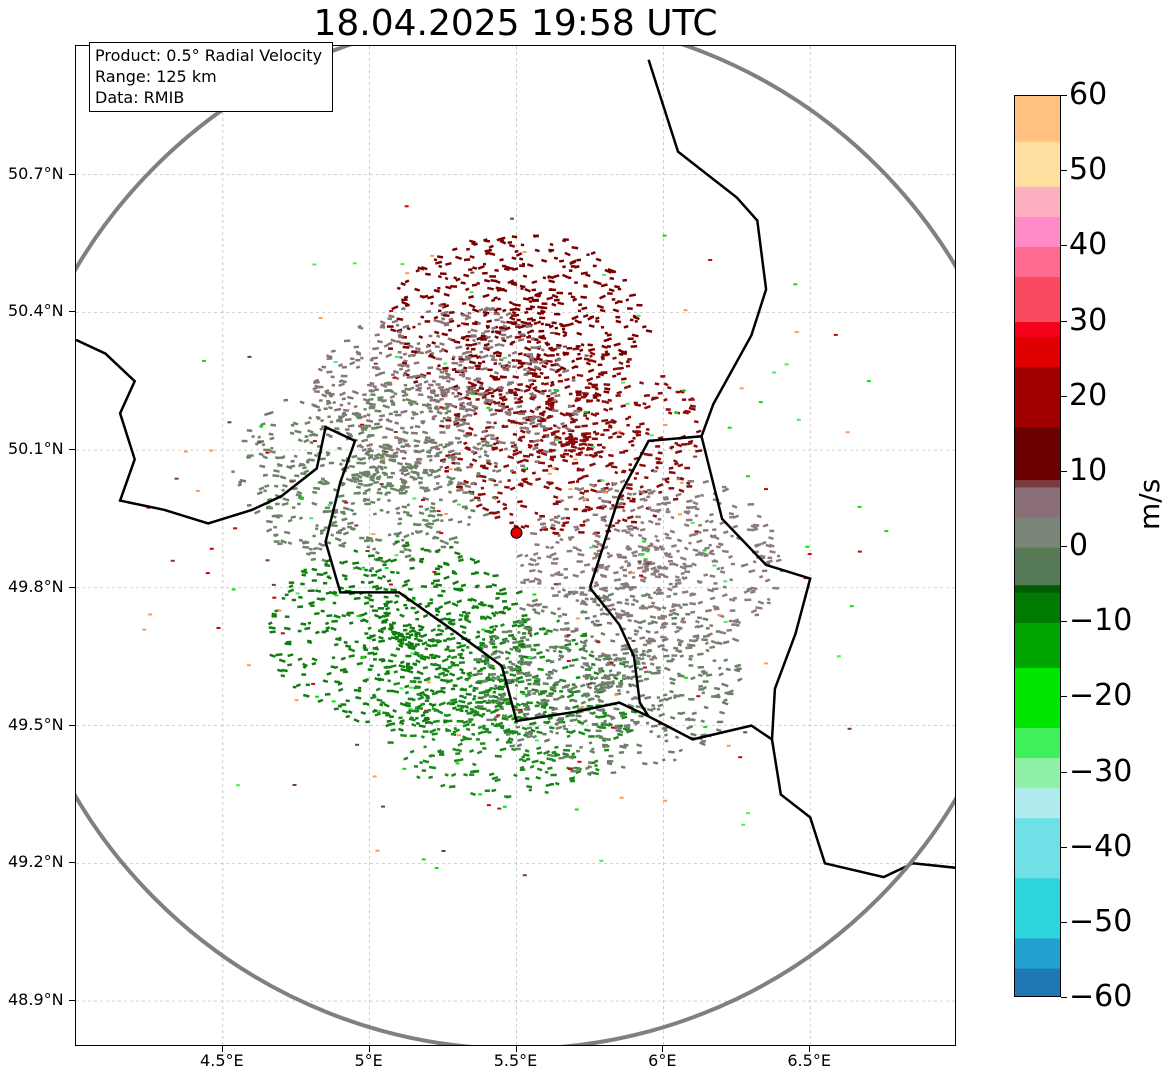  I want to click on colorbar-tick-label: −20, so click(1101, 696).